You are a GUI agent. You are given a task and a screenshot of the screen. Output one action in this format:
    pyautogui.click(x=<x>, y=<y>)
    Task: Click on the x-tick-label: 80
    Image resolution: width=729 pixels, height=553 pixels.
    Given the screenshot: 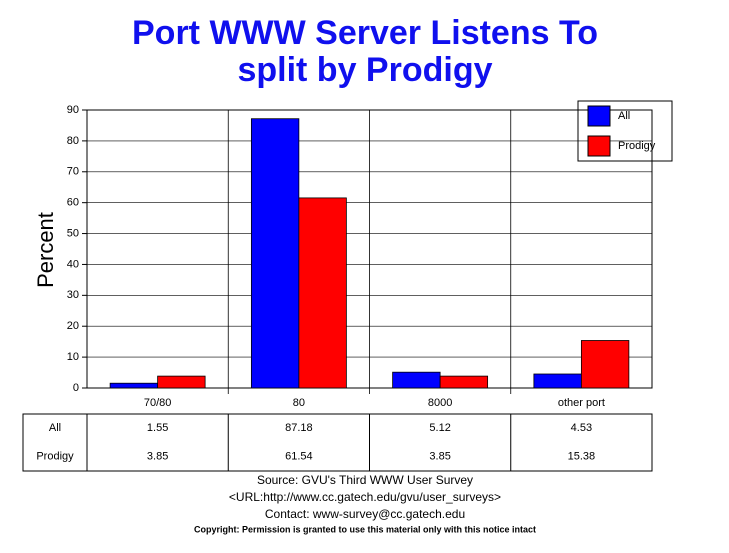 What is the action you would take?
    pyautogui.click(x=299, y=403)
    